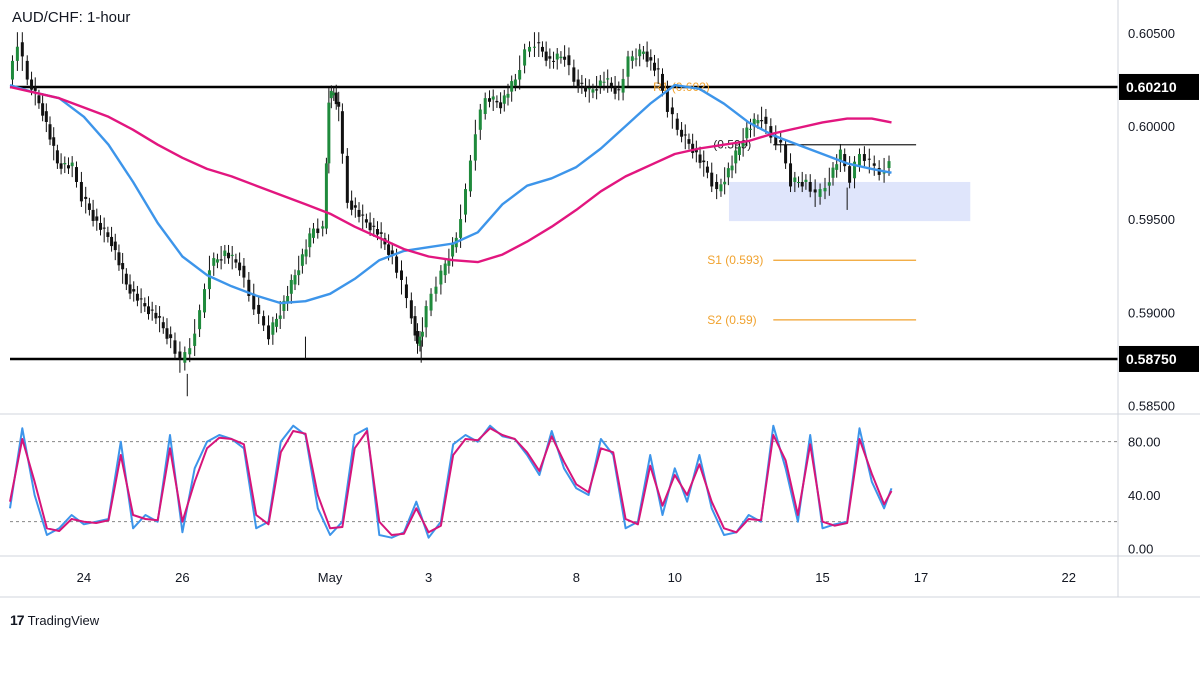 Image resolution: width=1200 pixels, height=675 pixels. What do you see at coordinates (849, 201) in the screenshot?
I see `consolidation-range-box` at bounding box center [849, 201].